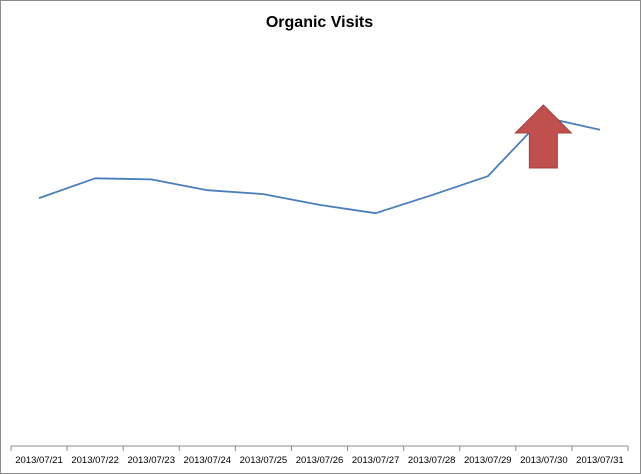 The image size is (641, 474). What do you see at coordinates (319, 448) in the screenshot?
I see `x-axis` at bounding box center [319, 448].